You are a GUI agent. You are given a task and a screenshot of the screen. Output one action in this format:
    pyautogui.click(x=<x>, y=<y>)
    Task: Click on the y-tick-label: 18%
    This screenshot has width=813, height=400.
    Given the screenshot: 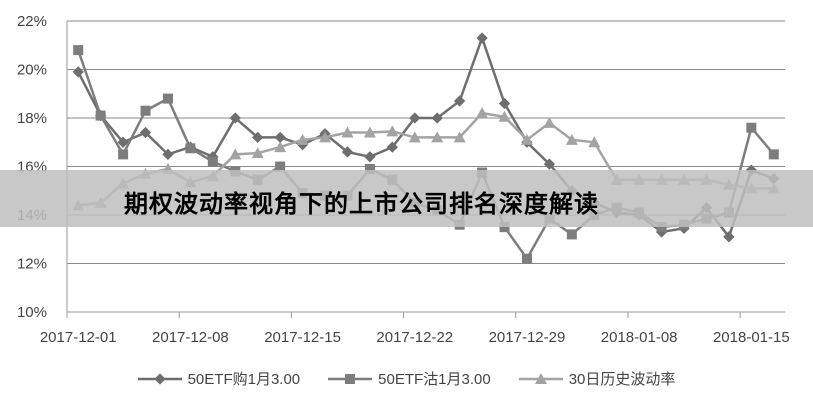 What is the action you would take?
    pyautogui.click(x=32, y=118)
    